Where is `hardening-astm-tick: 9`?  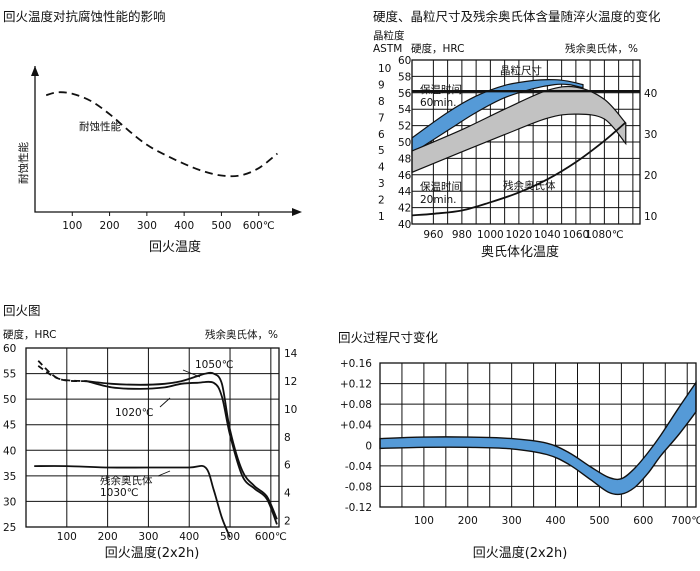
hardening-astm-tick: 9 is located at coordinates (381, 86).